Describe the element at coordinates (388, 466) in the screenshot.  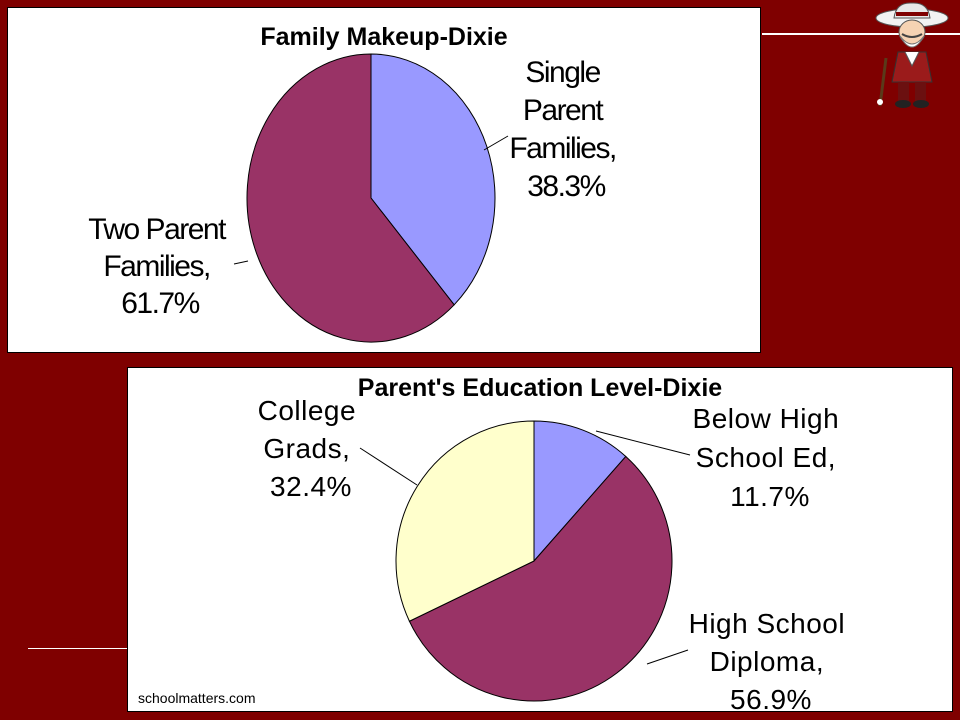
I see `college-grads-leader-line` at that location.